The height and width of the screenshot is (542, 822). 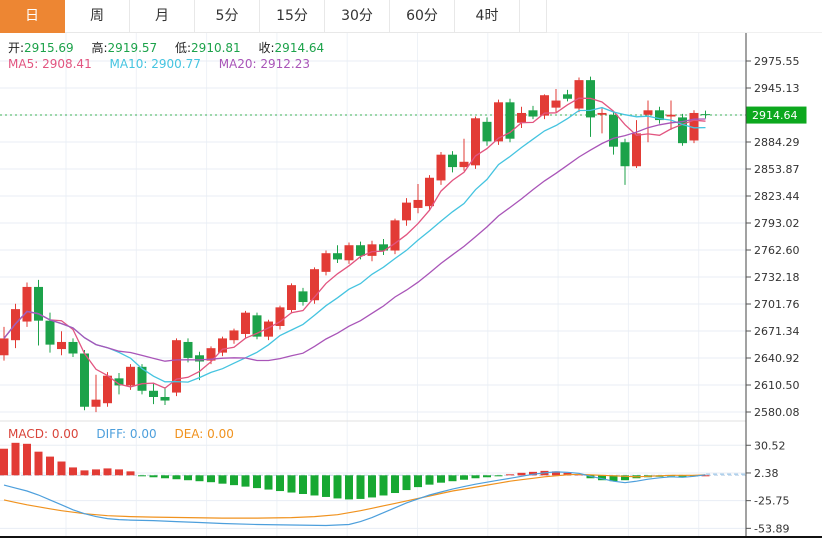 I want to click on tab-day: 日, so click(x=32, y=16).